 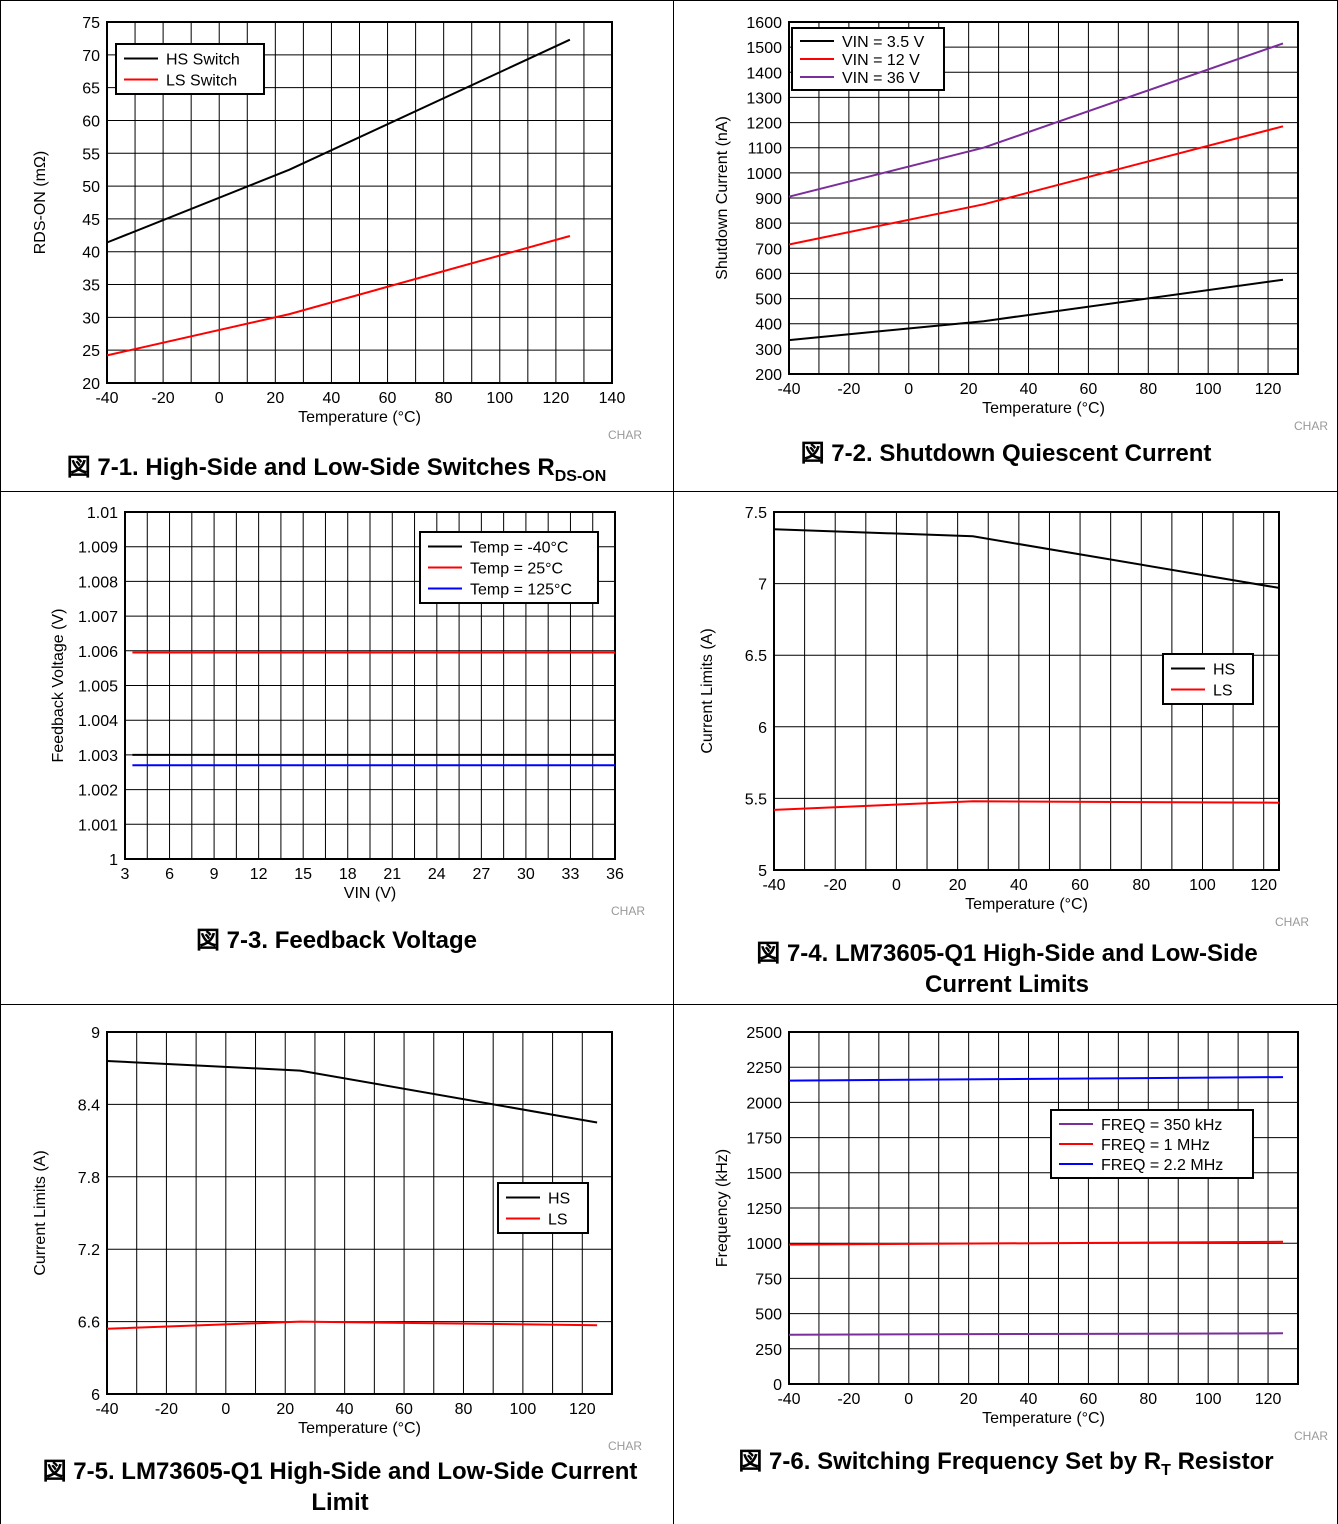 I want to click on y-tick-label: 65, so click(x=91, y=89).